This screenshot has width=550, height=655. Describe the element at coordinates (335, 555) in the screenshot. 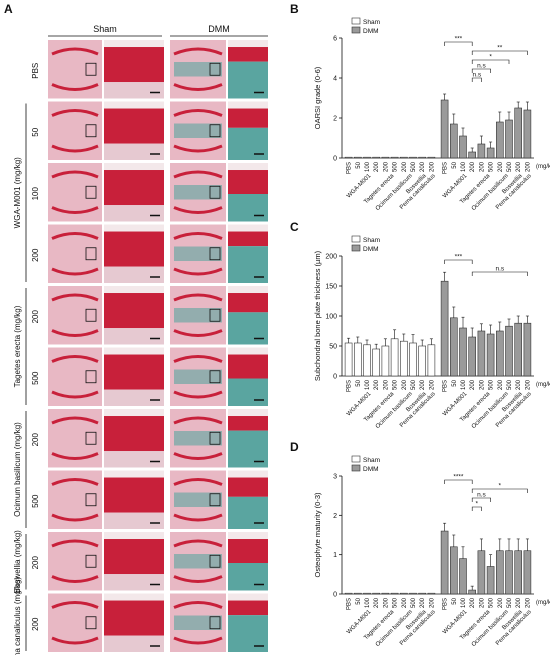

I see `y-tick-label: 1` at that location.